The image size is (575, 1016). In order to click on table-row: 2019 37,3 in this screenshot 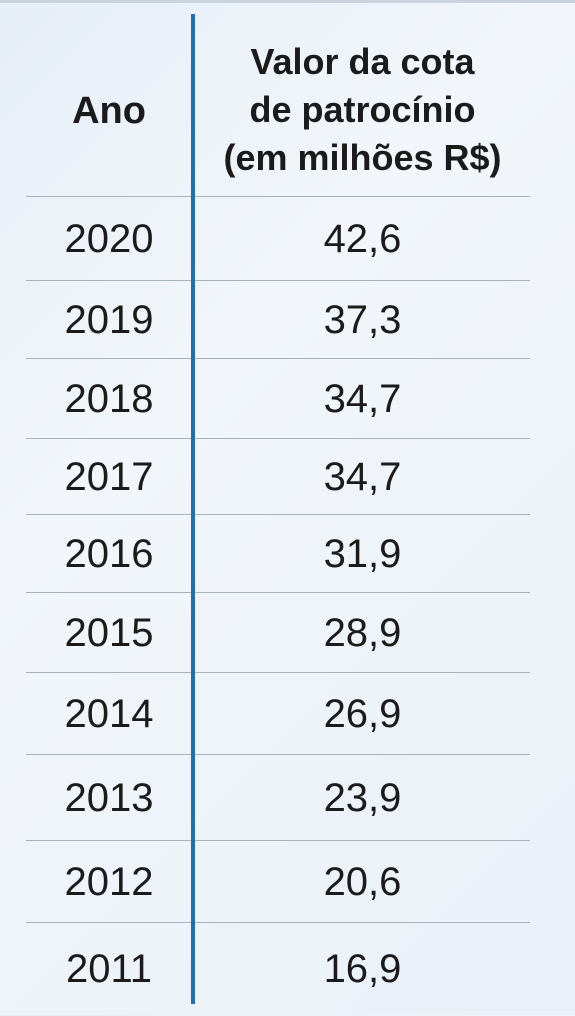, I will do `click(278, 319)`.